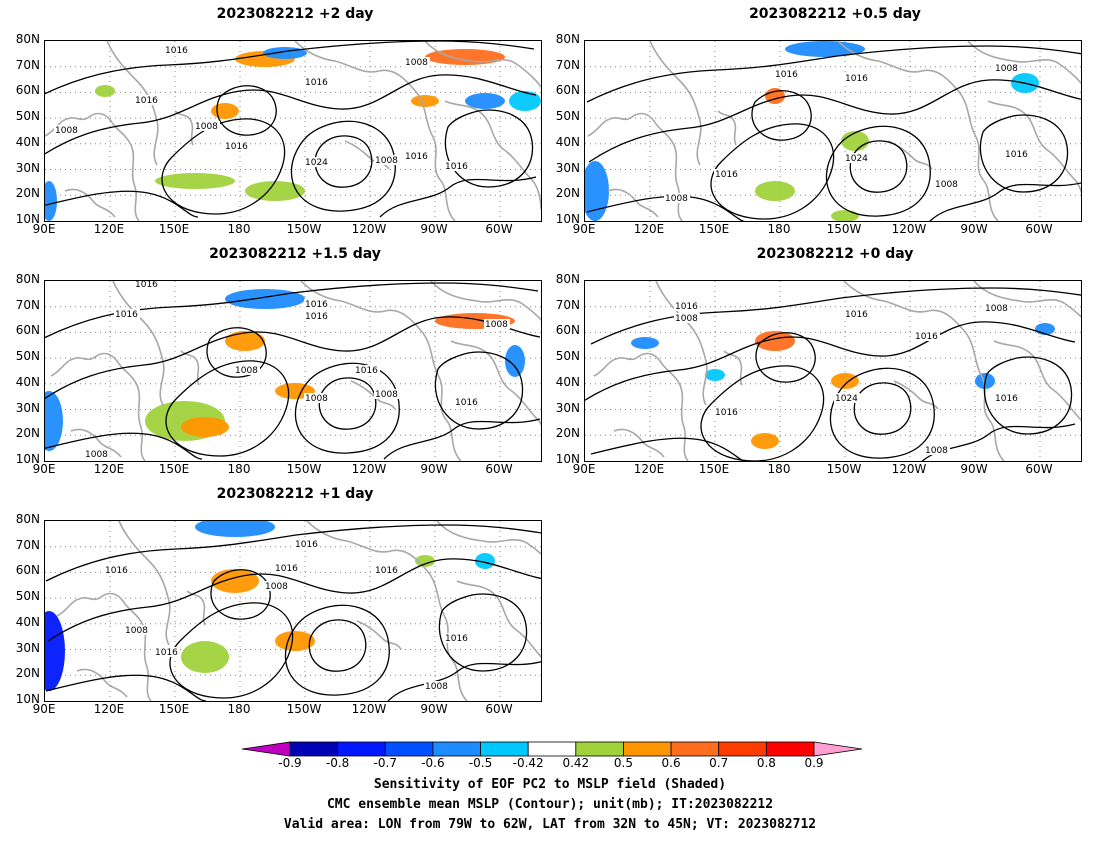  I want to click on map-frame: 1016 1008 1016 1016 1008 1024 1016 1016 1008, so click(833, 371).